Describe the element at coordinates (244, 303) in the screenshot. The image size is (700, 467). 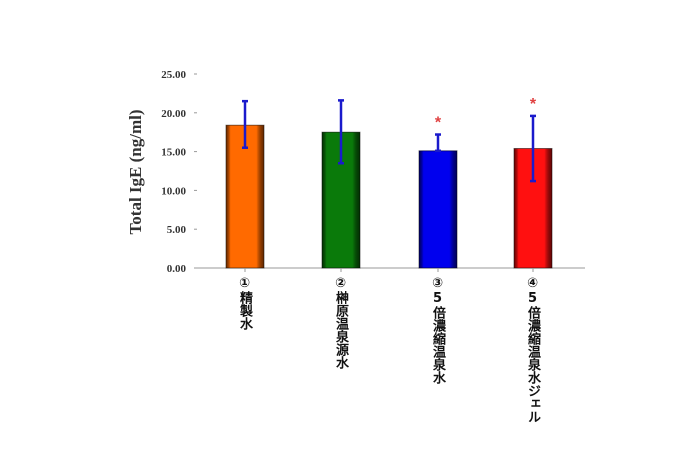
I see `x-category-label: ①精製水` at that location.